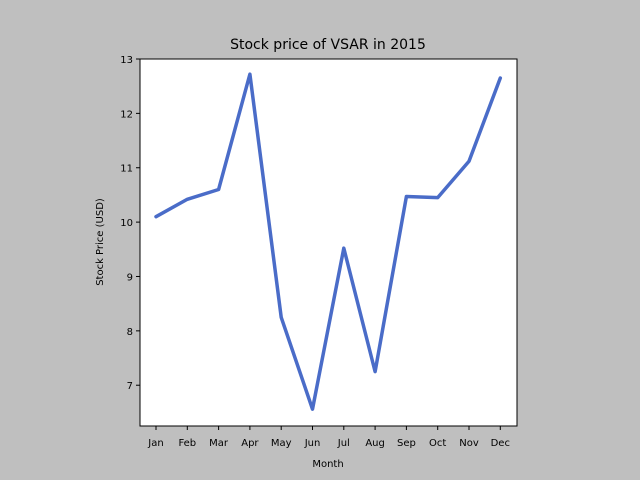 Image resolution: width=640 pixels, height=480 pixels. What do you see at coordinates (375, 443) in the screenshot?
I see `x-tick-label: Aug` at bounding box center [375, 443].